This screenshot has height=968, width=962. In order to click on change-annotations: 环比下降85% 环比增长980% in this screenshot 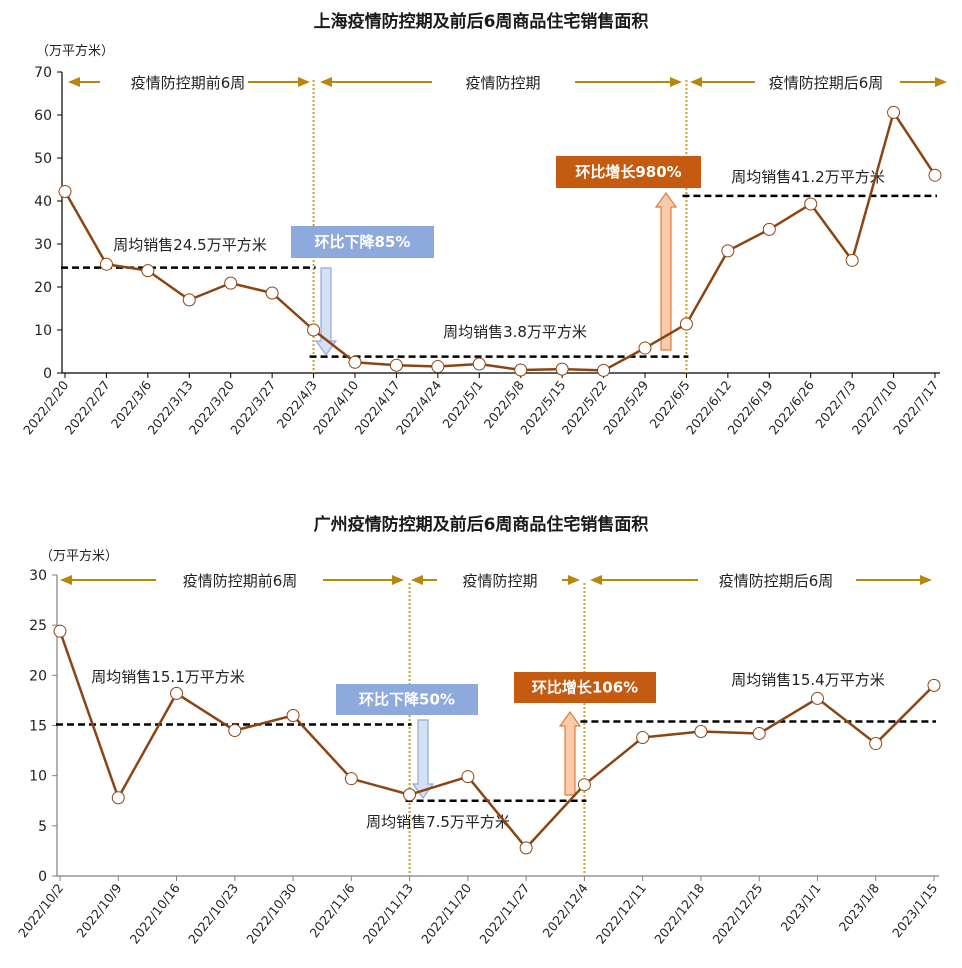, I will do `click(496, 256)`.